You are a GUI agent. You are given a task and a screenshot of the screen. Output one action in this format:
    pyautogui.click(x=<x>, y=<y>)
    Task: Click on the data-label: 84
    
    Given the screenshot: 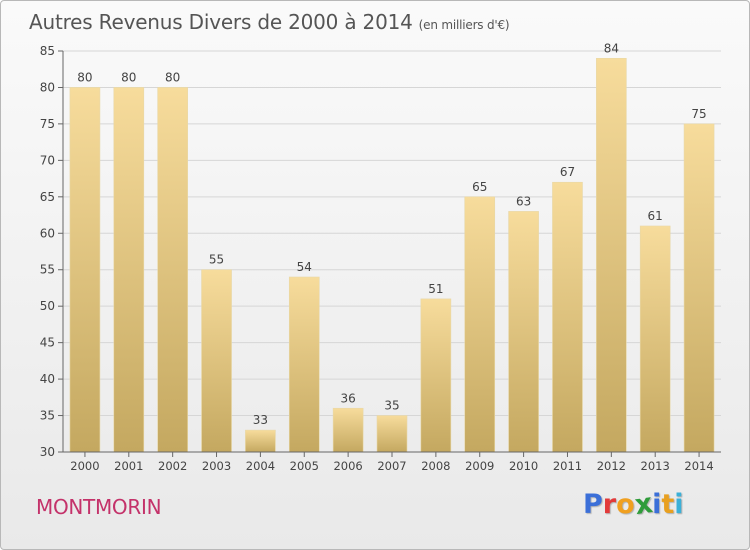 What is the action you would take?
    pyautogui.click(x=611, y=48)
    